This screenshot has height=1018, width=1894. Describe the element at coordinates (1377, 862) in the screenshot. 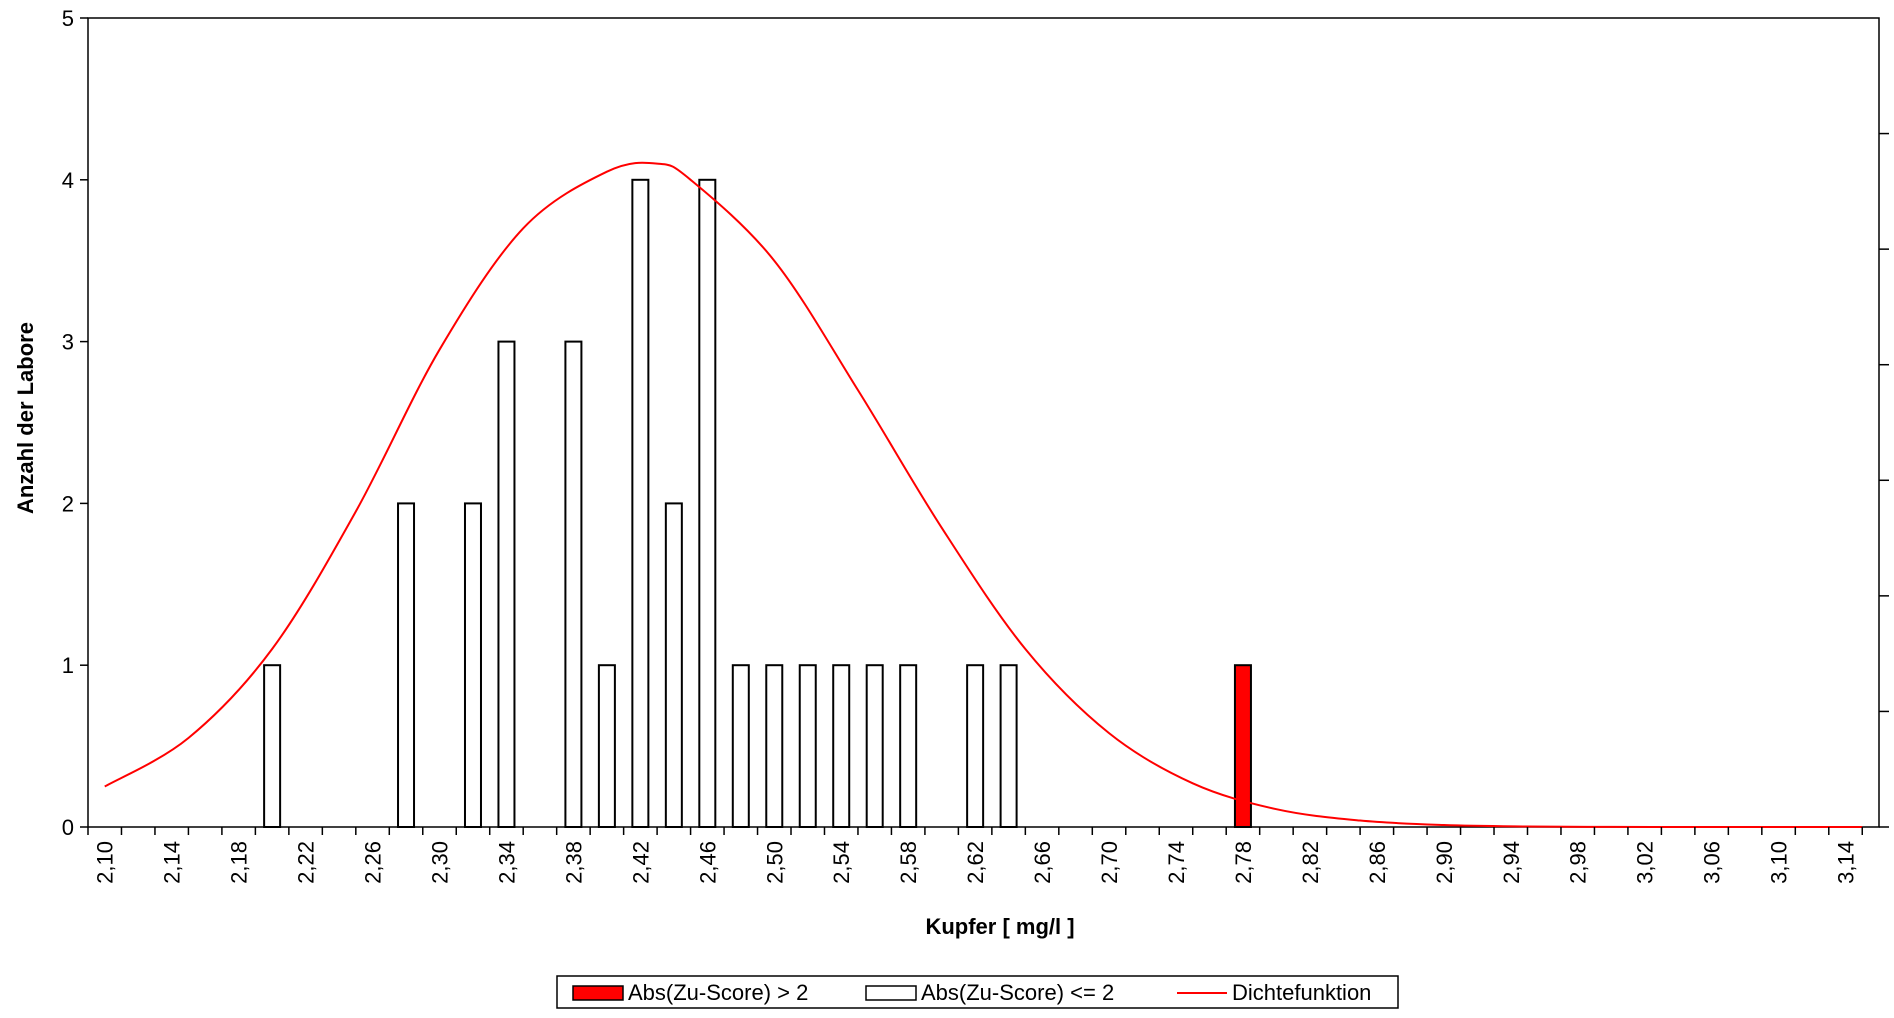

I see `x-tick-label: 2,86` at that location.